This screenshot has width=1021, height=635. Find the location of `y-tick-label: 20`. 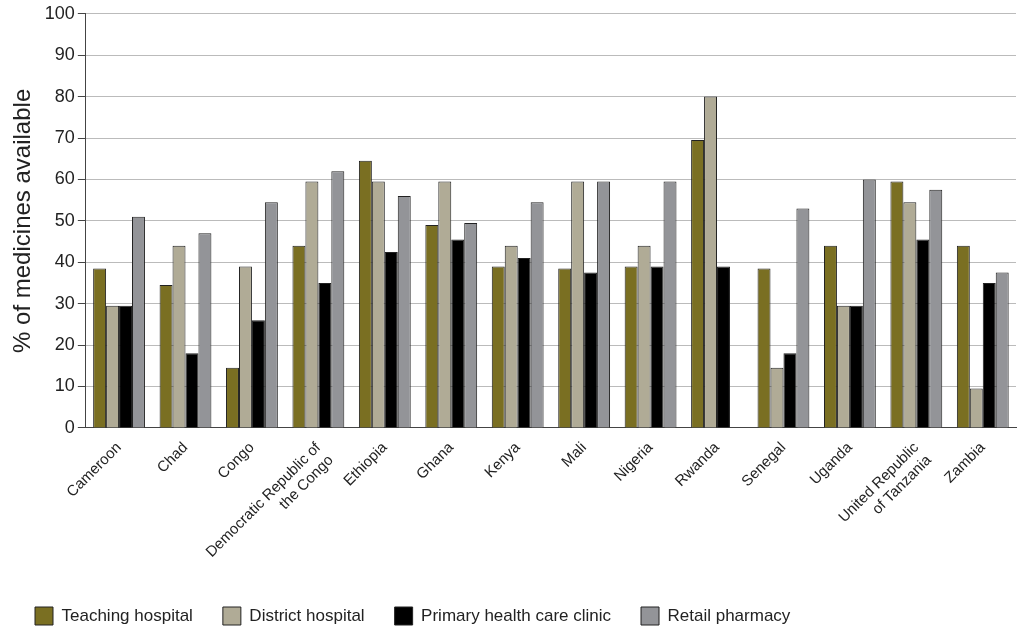

y-tick-label: 20 is located at coordinates (64, 344).